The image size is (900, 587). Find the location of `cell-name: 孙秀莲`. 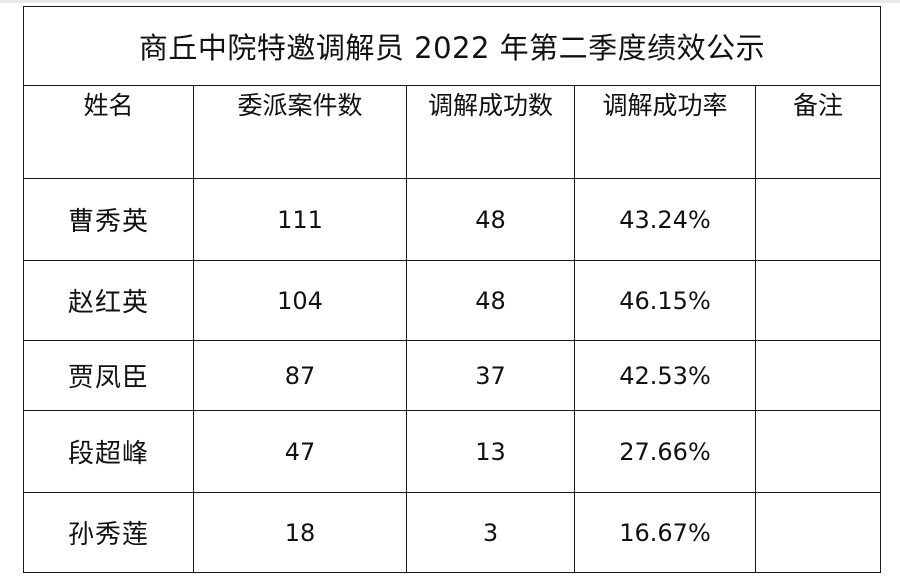

cell-name: 孙秀莲 is located at coordinates (108, 532).